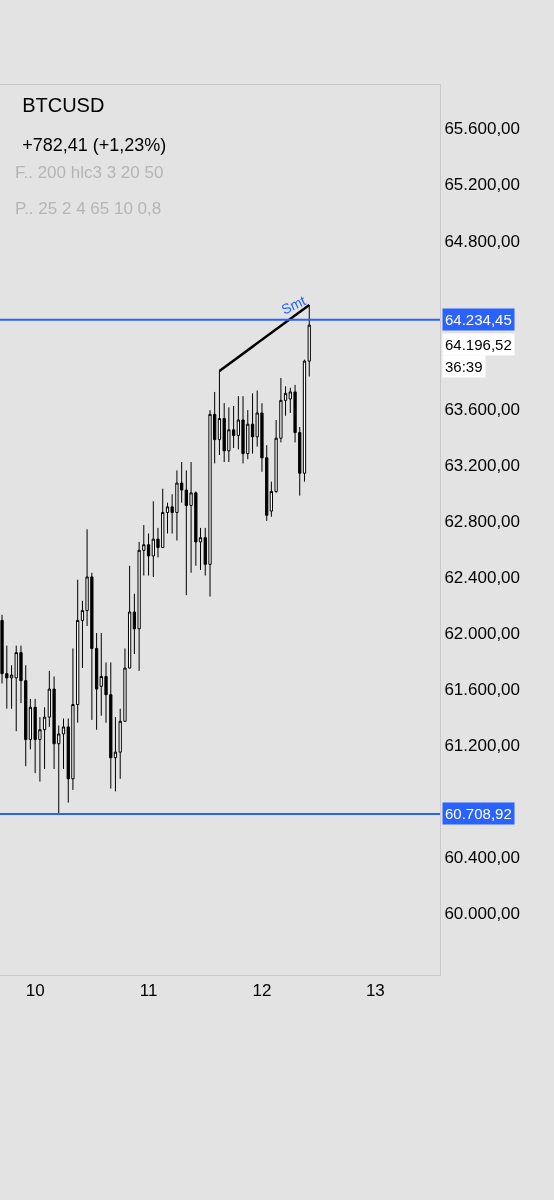 This screenshot has height=1200, width=554. Describe the element at coordinates (63, 105) in the screenshot. I see `chart-title: BTCUSD` at that location.